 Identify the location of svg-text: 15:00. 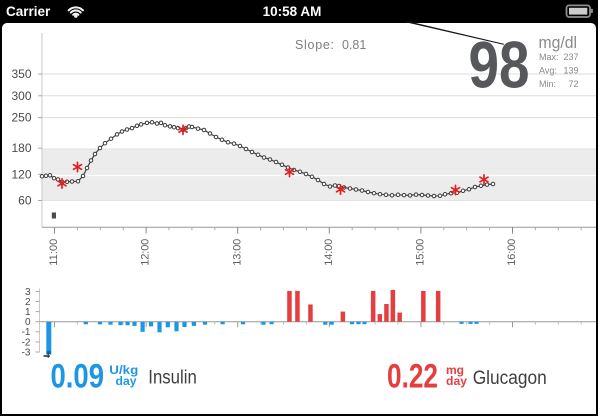
(421, 252).